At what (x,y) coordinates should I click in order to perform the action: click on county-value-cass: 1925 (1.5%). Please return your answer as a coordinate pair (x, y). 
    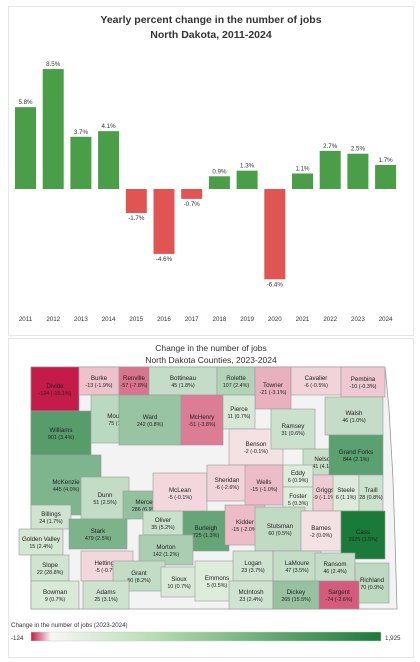
    Looking at the image, I should click on (363, 540).